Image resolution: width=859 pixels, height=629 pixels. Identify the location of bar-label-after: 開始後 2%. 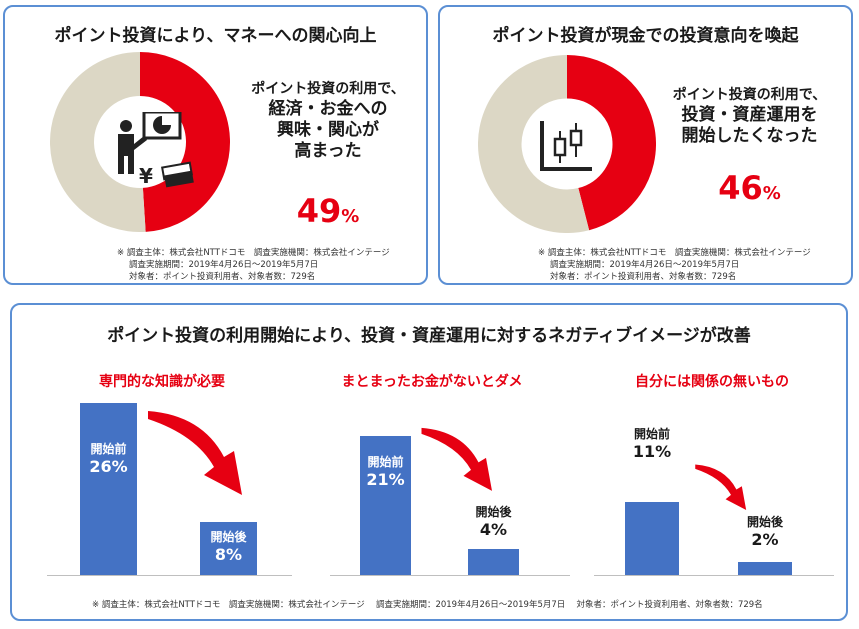
(764, 532).